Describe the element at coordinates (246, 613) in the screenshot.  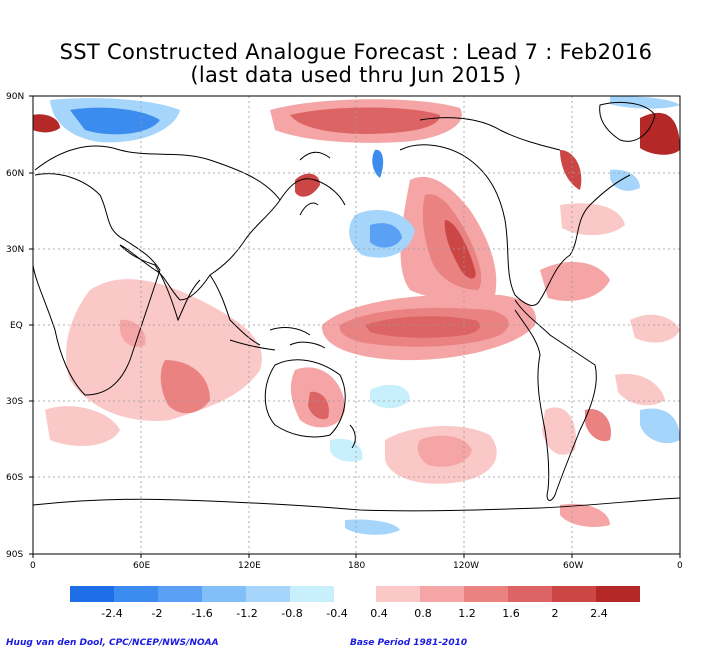
I see `legend-label-neg-1-2: -1.2` at that location.